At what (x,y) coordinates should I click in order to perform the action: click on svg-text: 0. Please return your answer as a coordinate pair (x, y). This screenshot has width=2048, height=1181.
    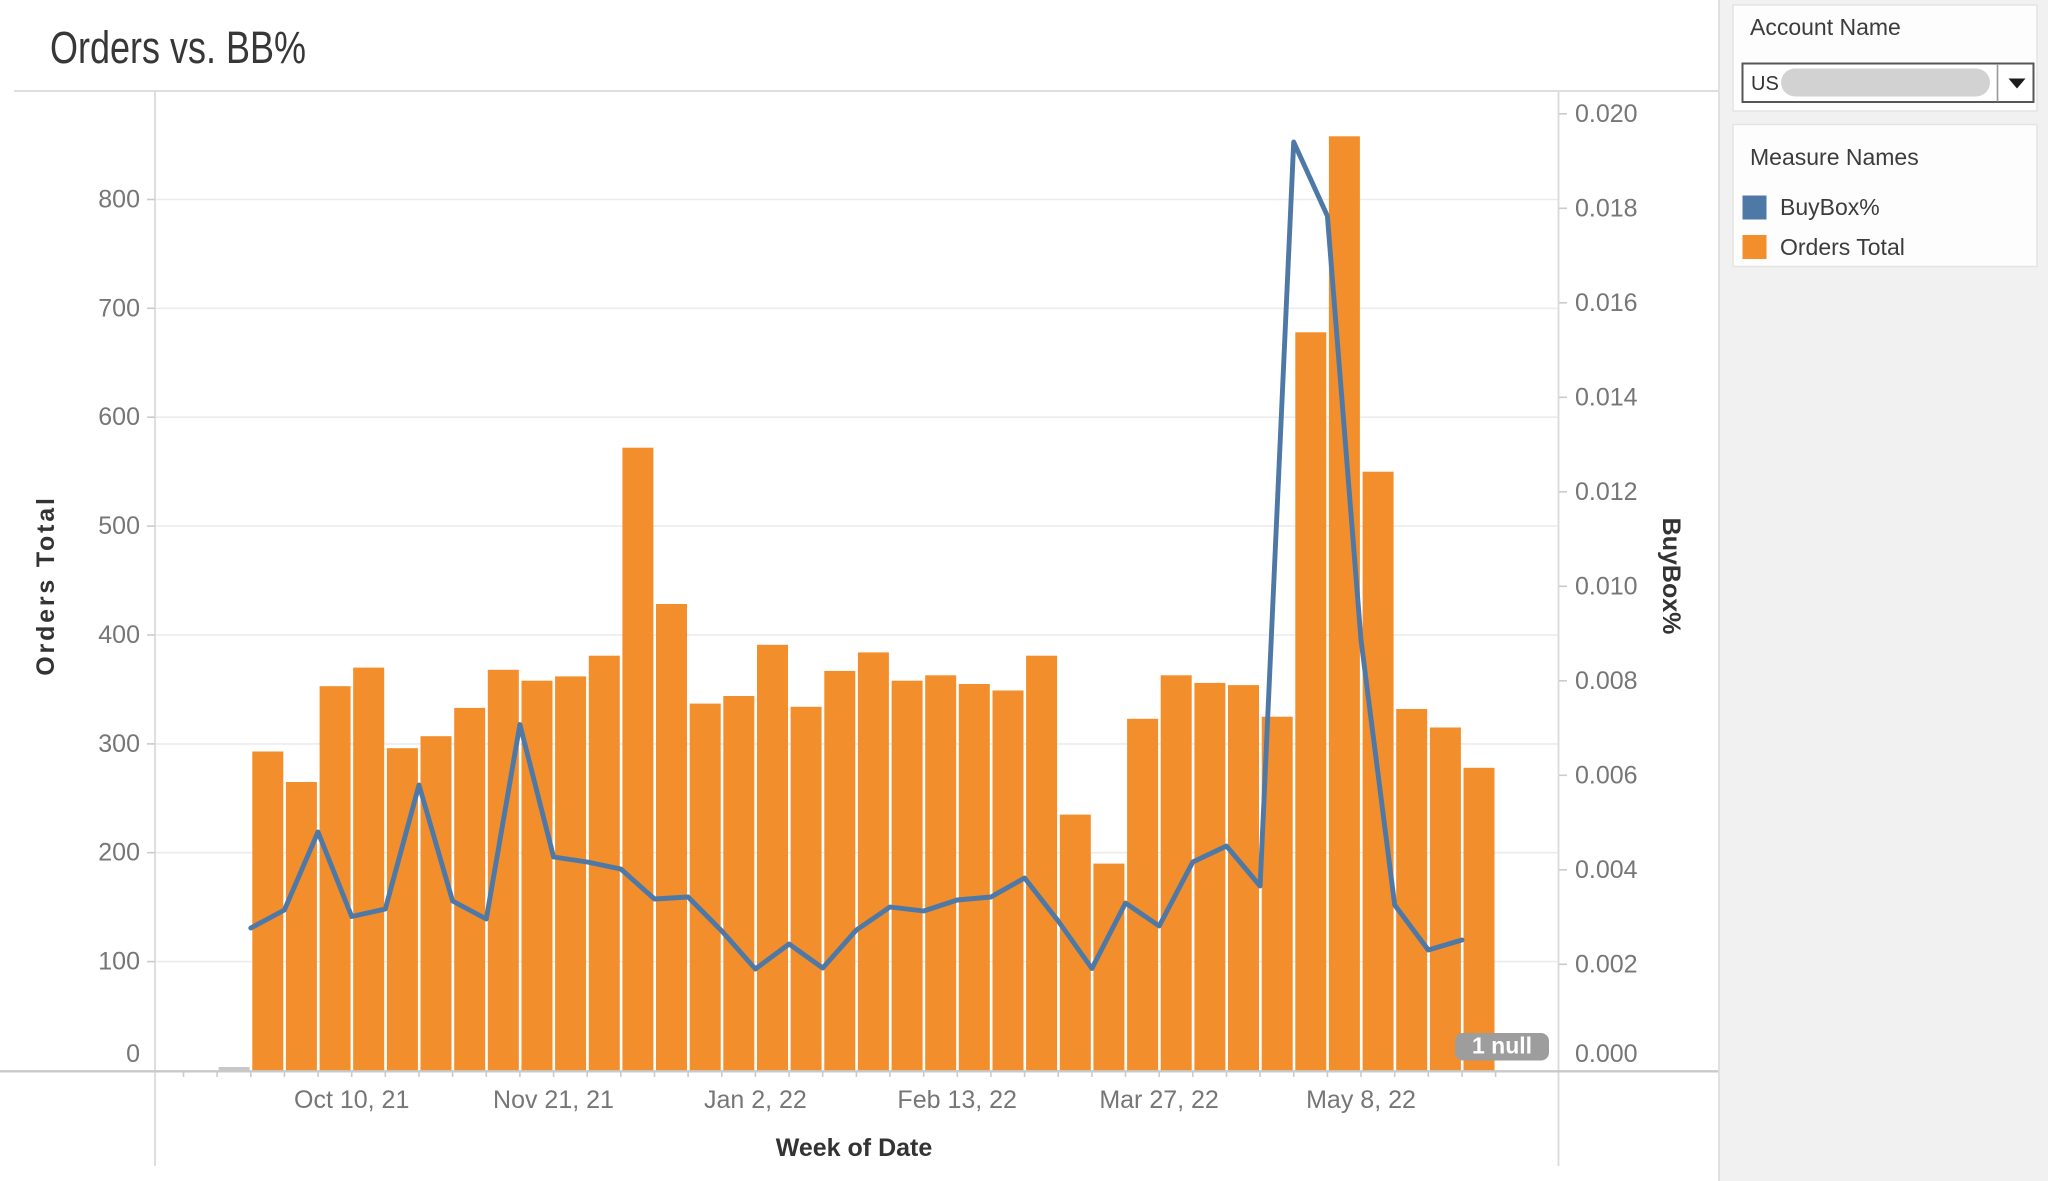
    Looking at the image, I should click on (133, 1054).